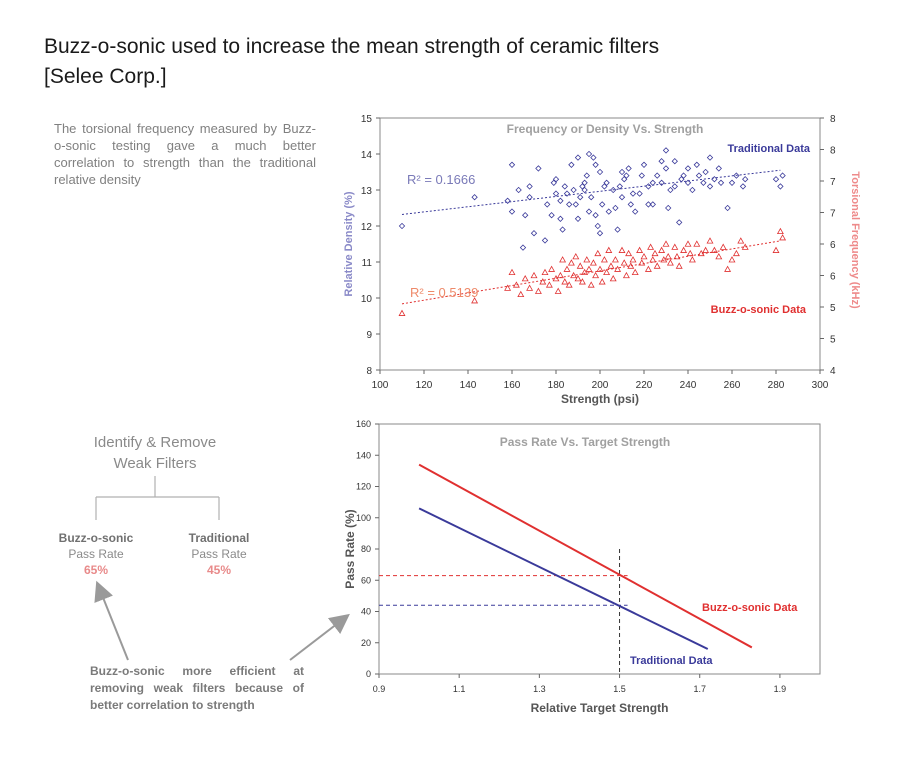 Image resolution: width=910 pixels, height=768 pixels. What do you see at coordinates (605, 129) in the screenshot?
I see `chart-title: Frequency or Density Vs. Strength` at bounding box center [605, 129].